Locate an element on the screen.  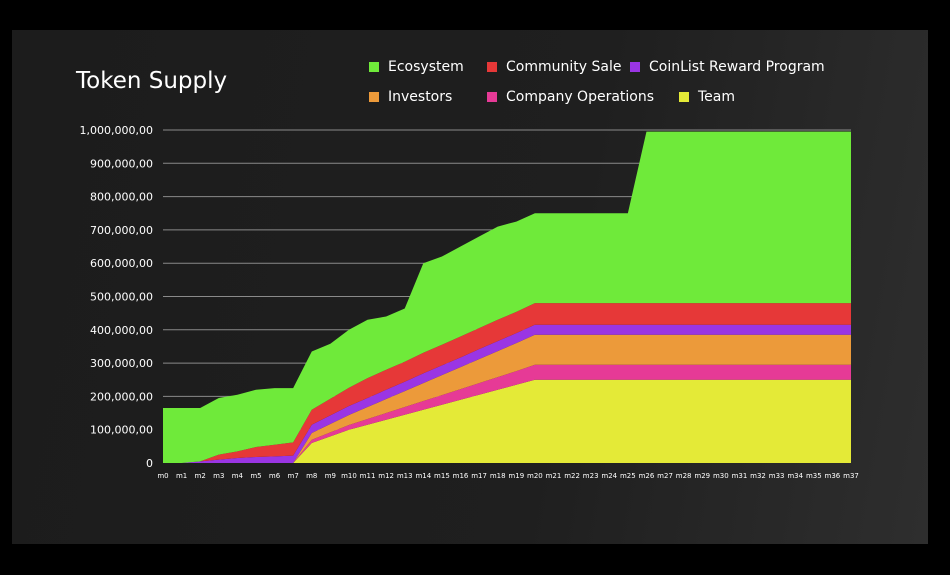
legend-item-coinlist-reward-program: CoinList Reward Program is located at coordinates (727, 67).